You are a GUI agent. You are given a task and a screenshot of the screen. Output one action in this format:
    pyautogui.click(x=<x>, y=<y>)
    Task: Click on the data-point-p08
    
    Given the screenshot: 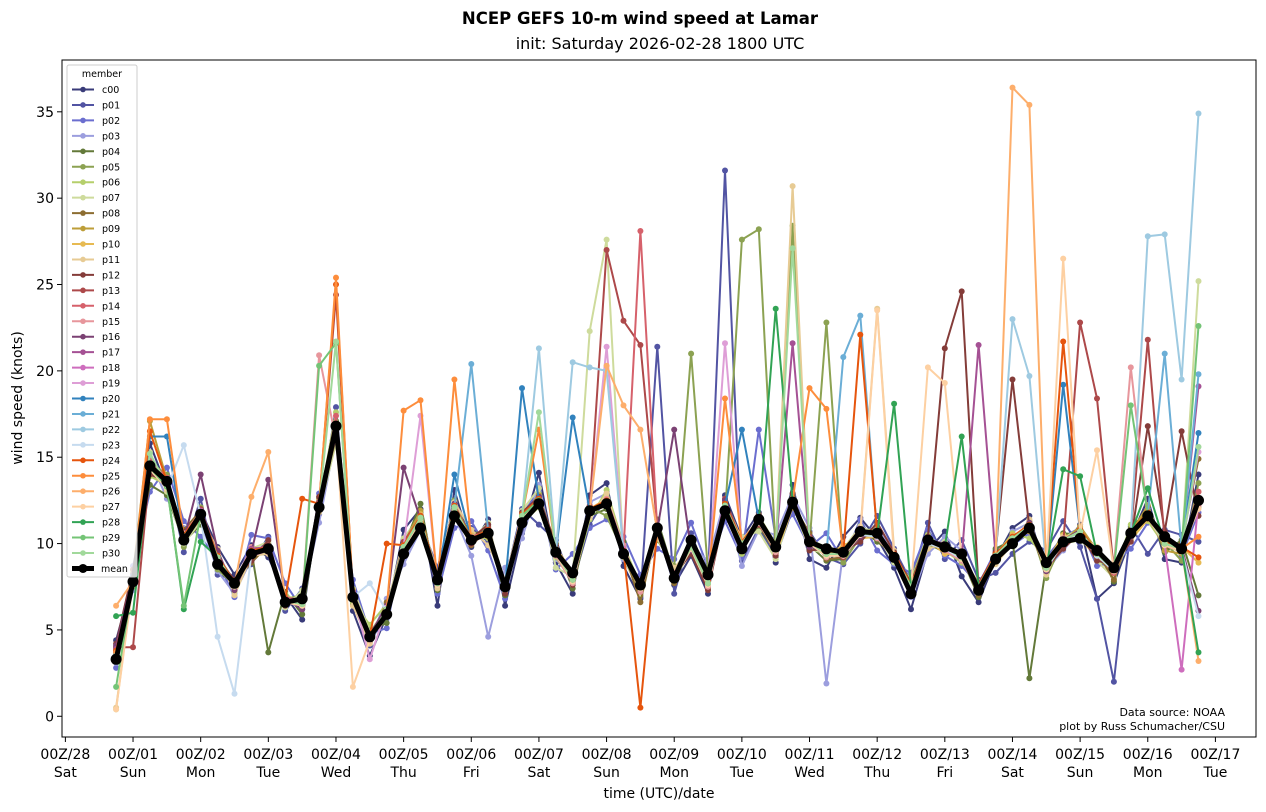 What is the action you would take?
    pyautogui.click(x=1113, y=579)
    